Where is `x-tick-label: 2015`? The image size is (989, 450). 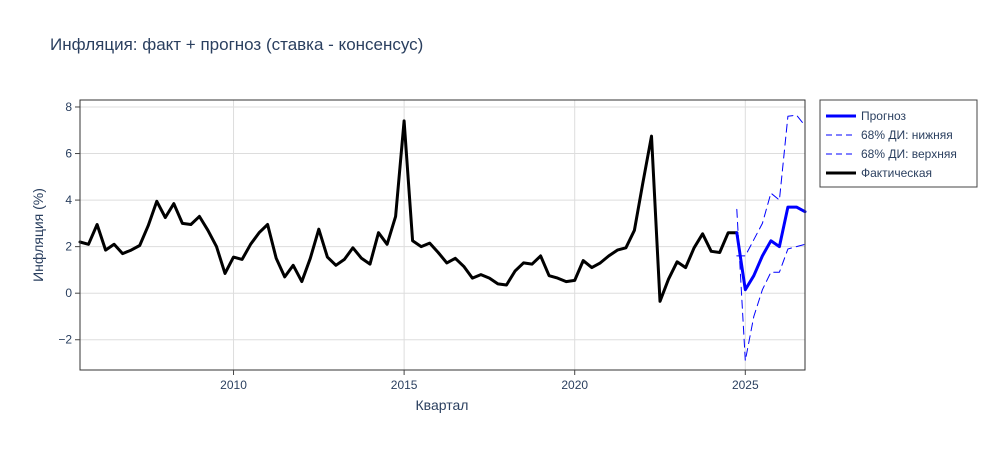
x-tick-label: 2015 is located at coordinates (404, 385).